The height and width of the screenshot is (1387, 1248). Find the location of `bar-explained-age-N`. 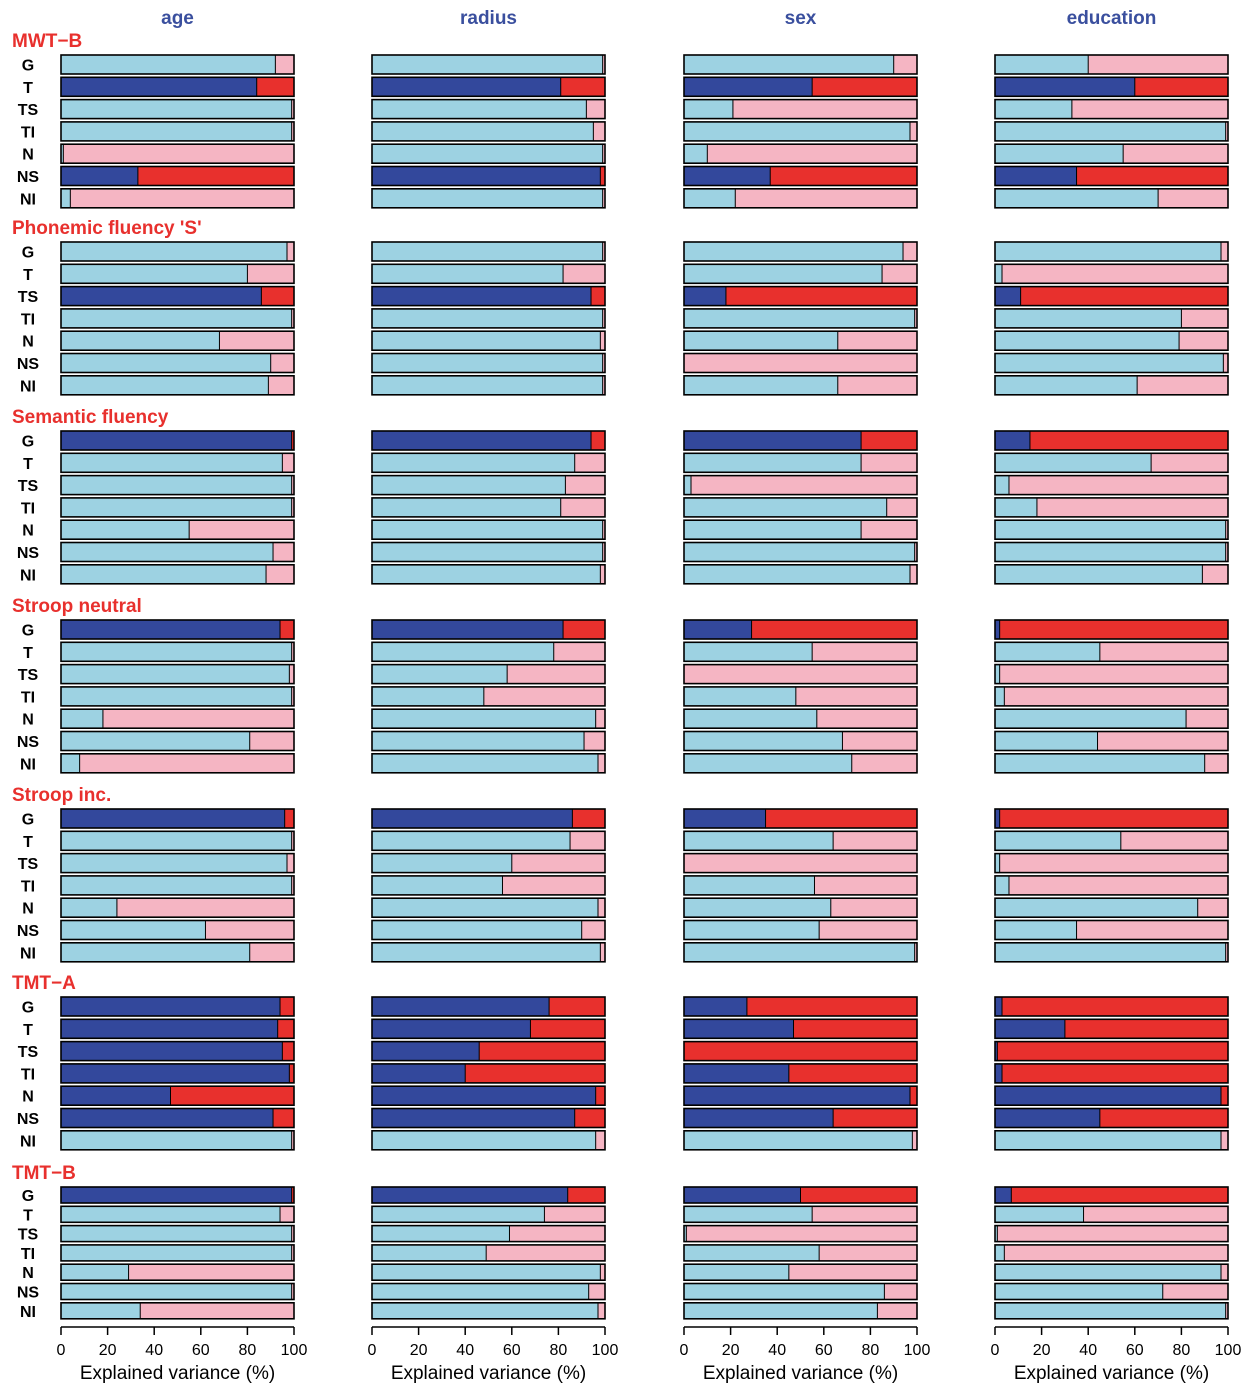

bar-explained-age-N is located at coordinates (82, 719).